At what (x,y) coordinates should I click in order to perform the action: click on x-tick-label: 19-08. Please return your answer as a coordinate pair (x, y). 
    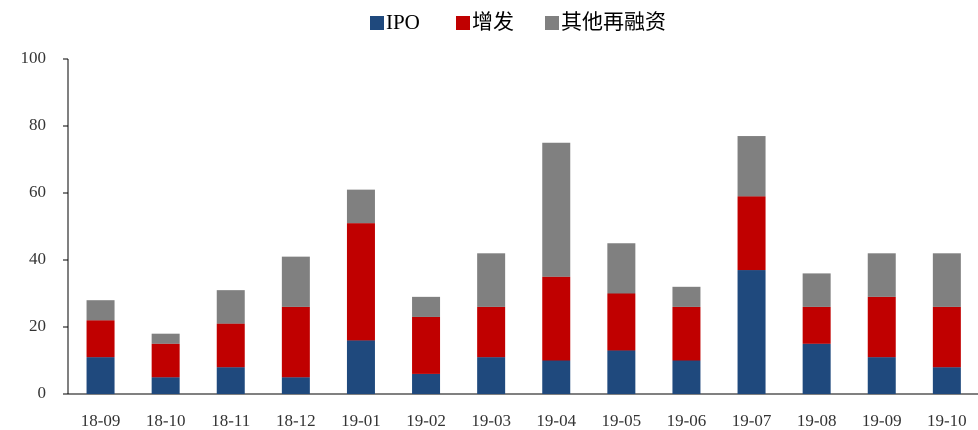
    Looking at the image, I should click on (817, 420).